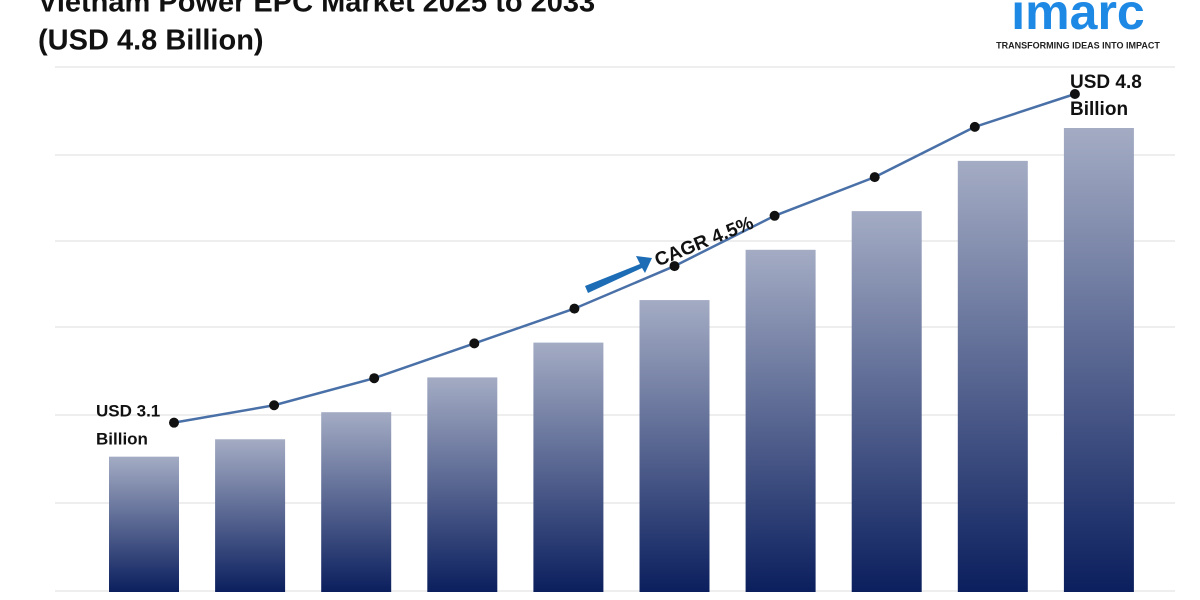 This screenshot has width=1200, height=600. What do you see at coordinates (704, 242) in the screenshot?
I see `annotation: CAGR 4.5%` at bounding box center [704, 242].